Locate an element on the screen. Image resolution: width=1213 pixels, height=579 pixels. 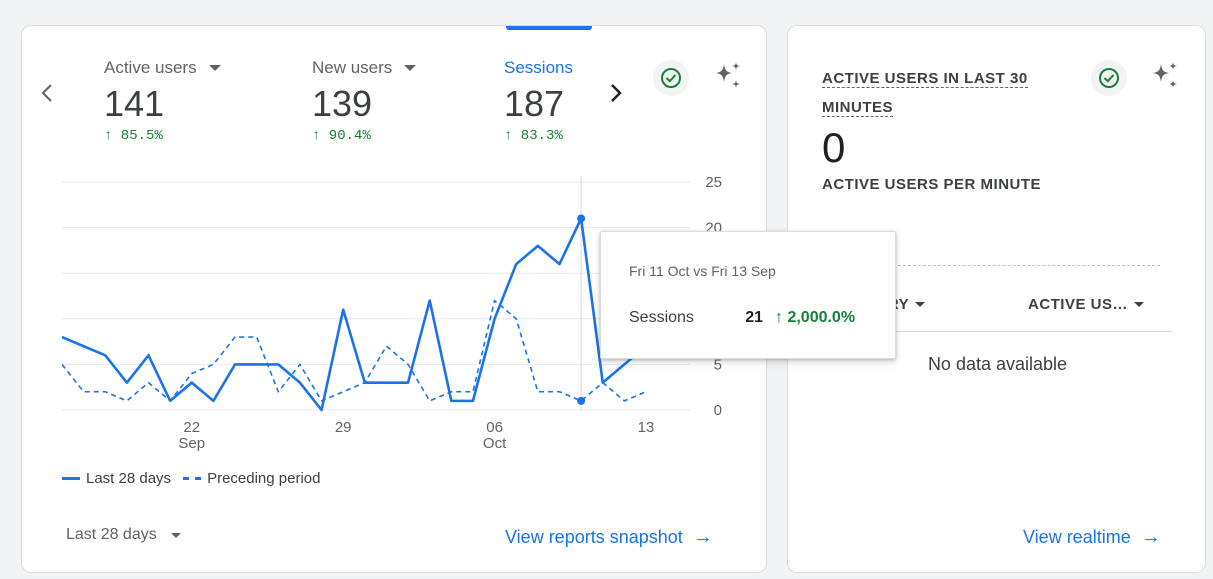
series-line-preceding is located at coordinates (354, 350).